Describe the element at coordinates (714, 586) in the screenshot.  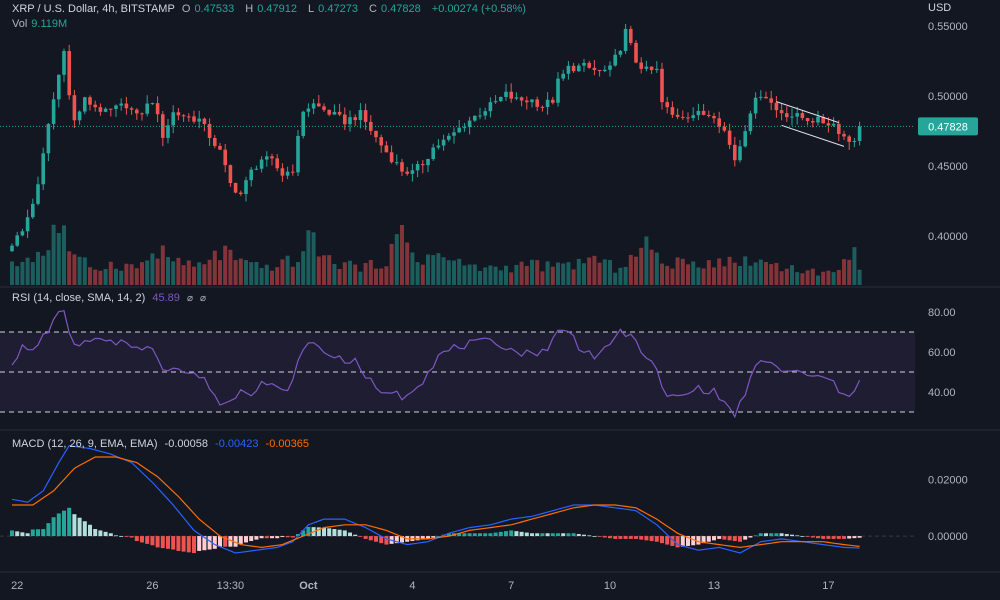
I see `x-tick-label: 13` at that location.